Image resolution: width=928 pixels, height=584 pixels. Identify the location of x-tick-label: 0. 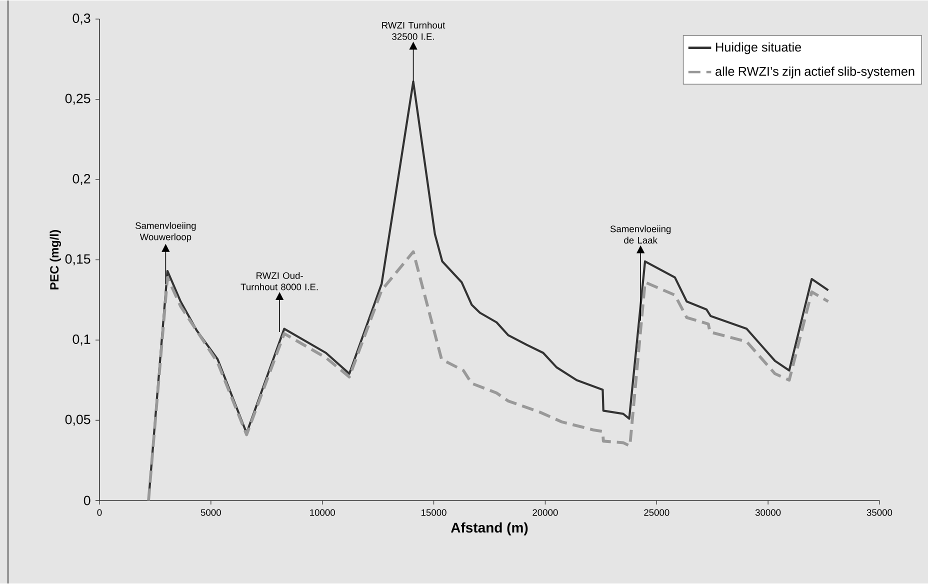
(99, 512).